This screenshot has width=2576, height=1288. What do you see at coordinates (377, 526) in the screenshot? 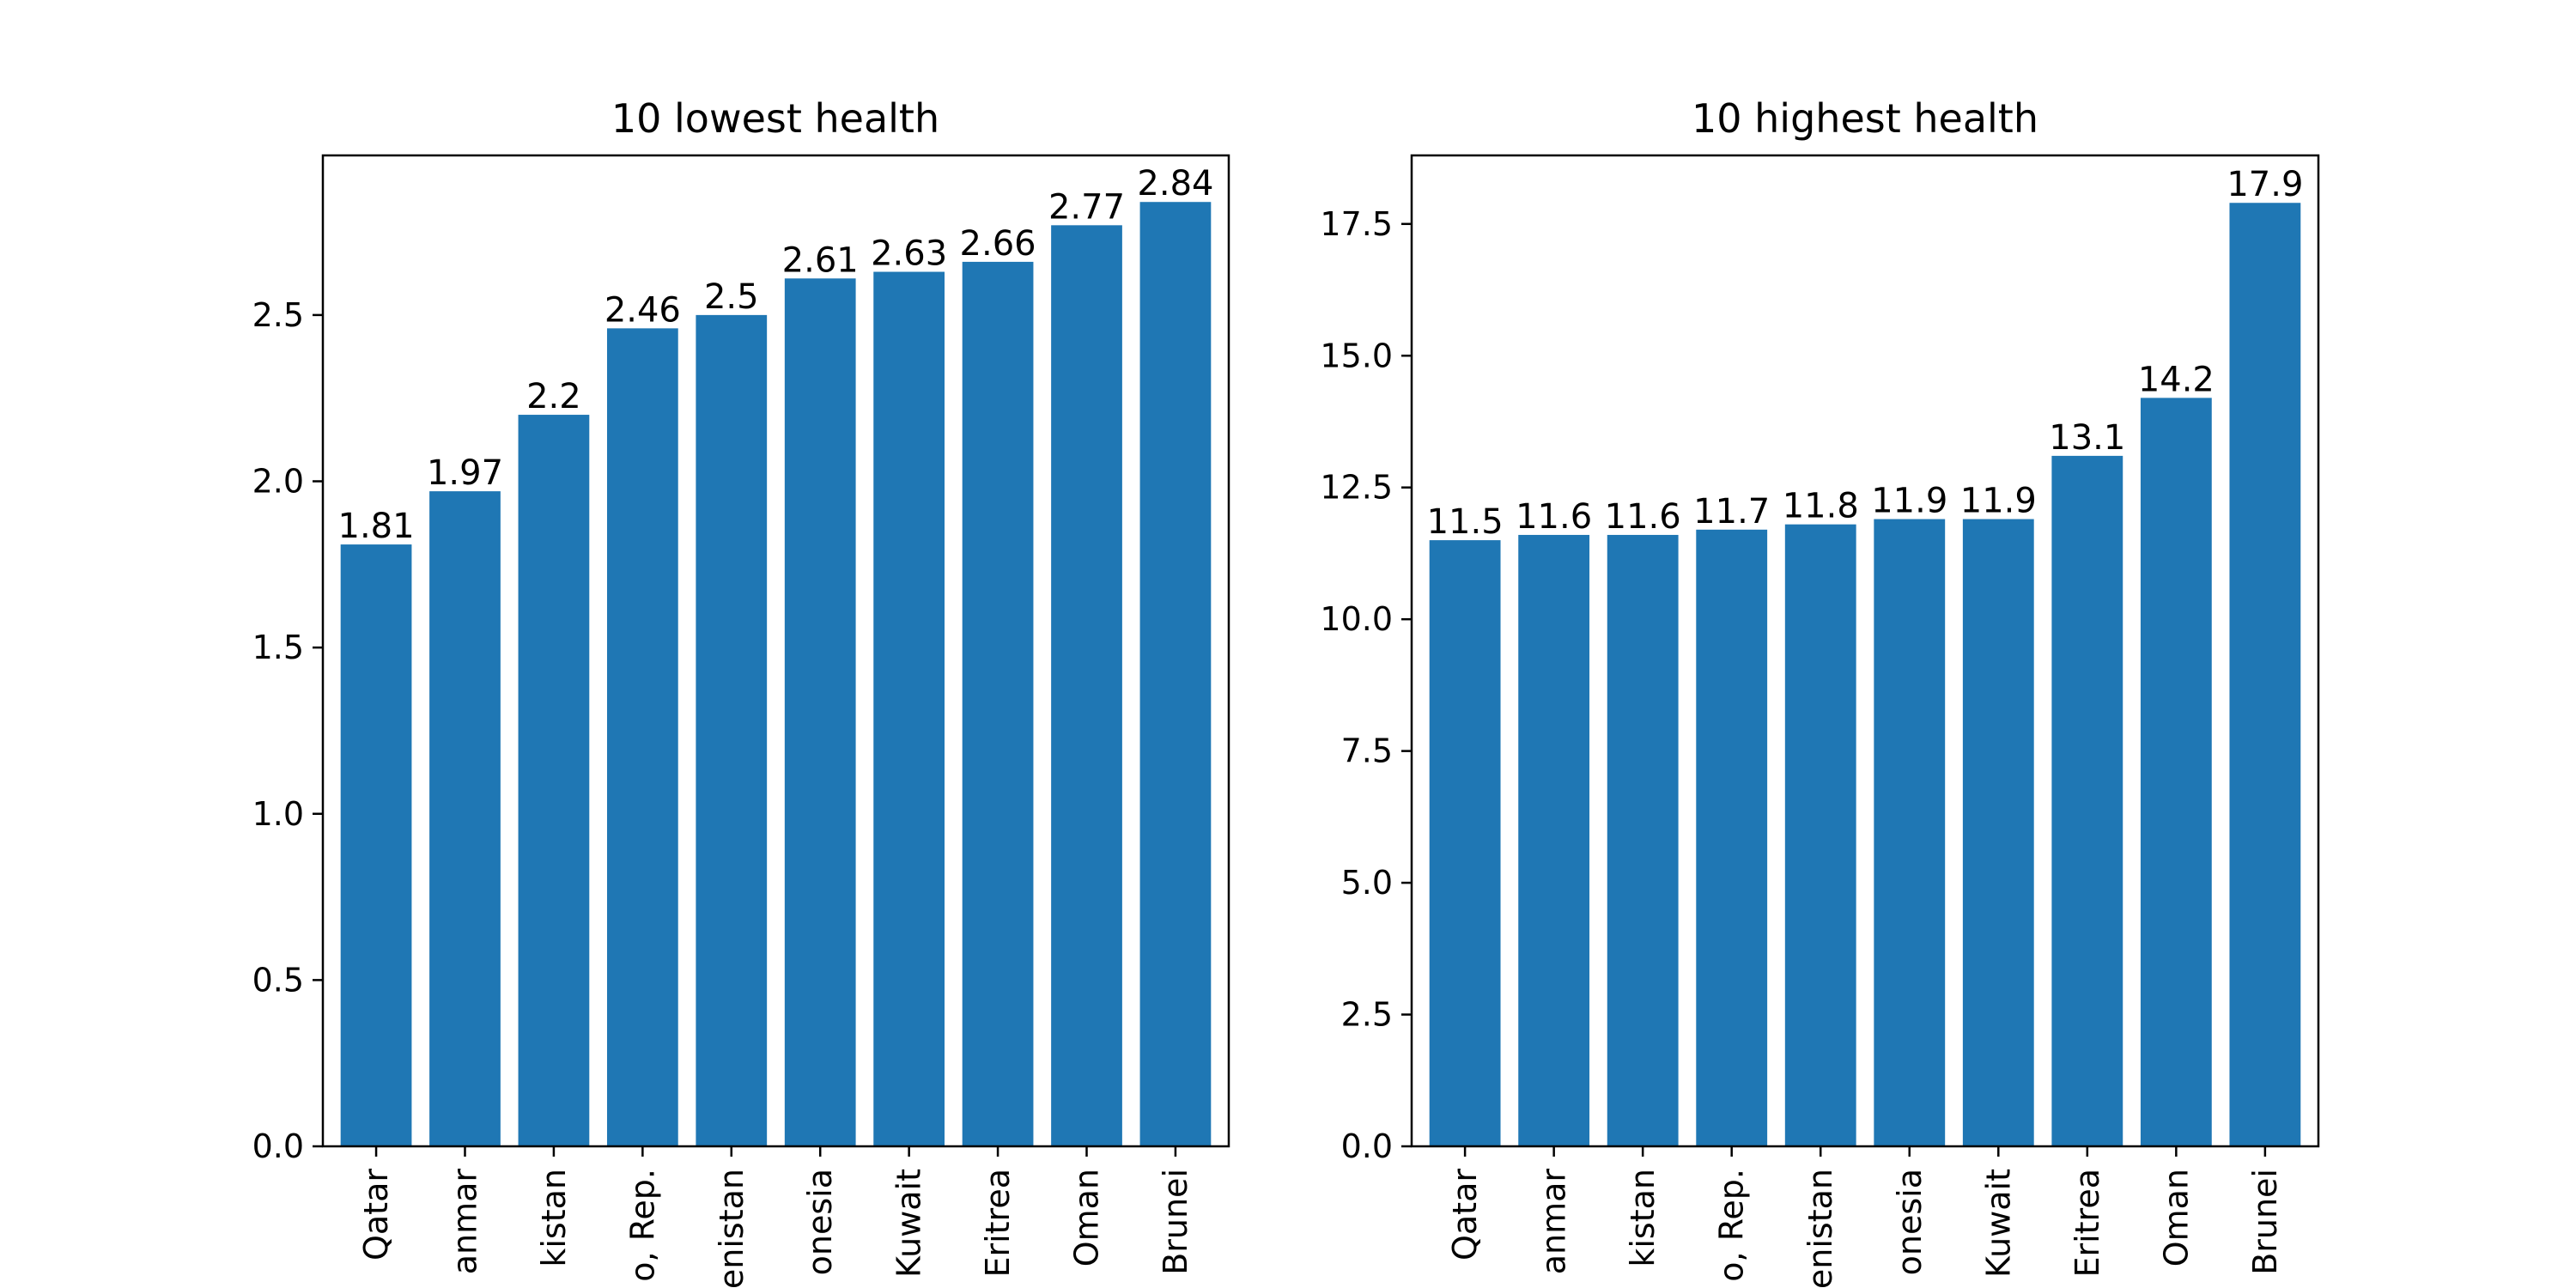
I see `bar-value-label: 1.81` at bounding box center [377, 526].